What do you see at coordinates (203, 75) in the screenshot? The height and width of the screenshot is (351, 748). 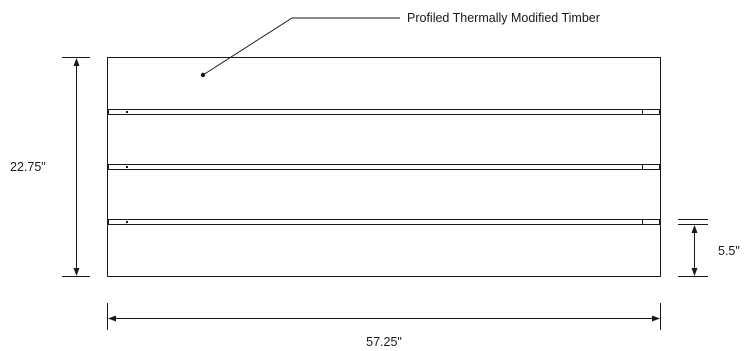 I see `callout-dot` at bounding box center [203, 75].